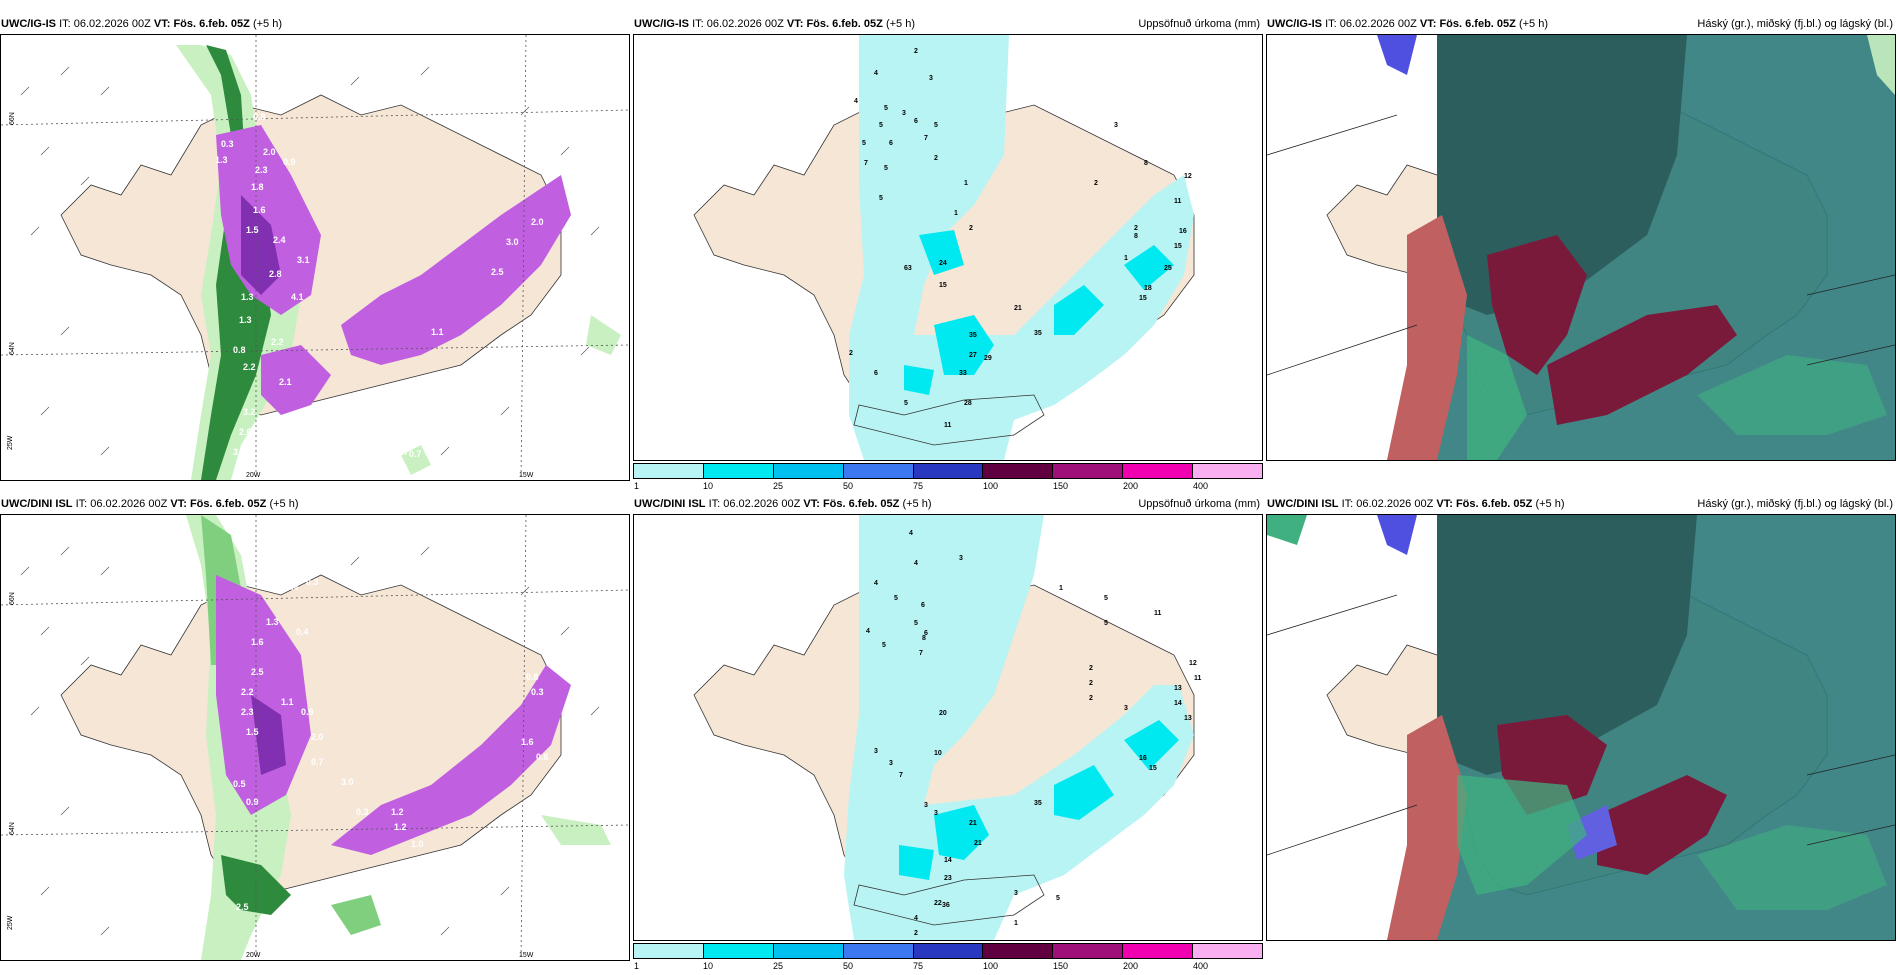 The image size is (1900, 975). What do you see at coordinates (252, 732) in the screenshot?
I see `snow-value-label: 1.5` at bounding box center [252, 732].